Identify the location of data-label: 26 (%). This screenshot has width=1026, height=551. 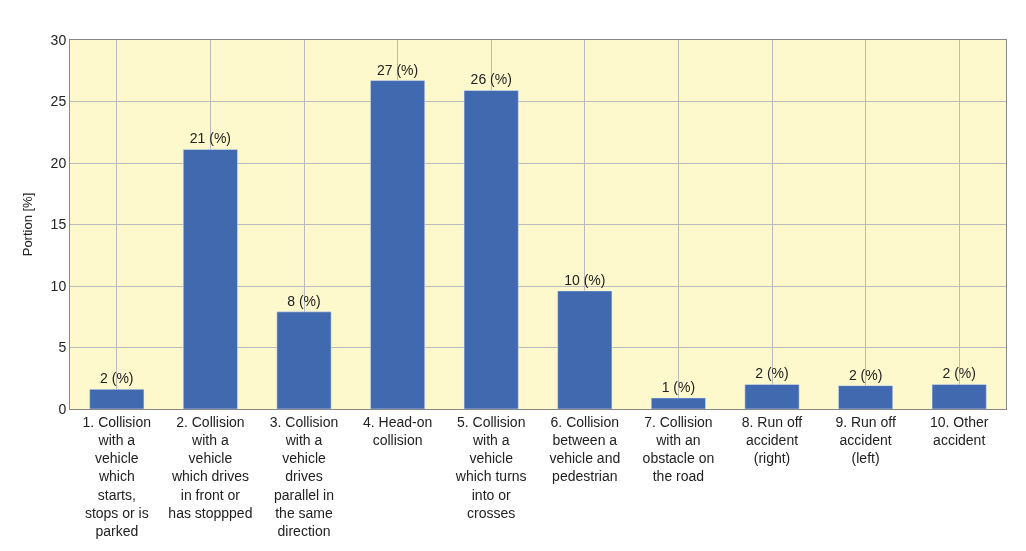
(491, 79).